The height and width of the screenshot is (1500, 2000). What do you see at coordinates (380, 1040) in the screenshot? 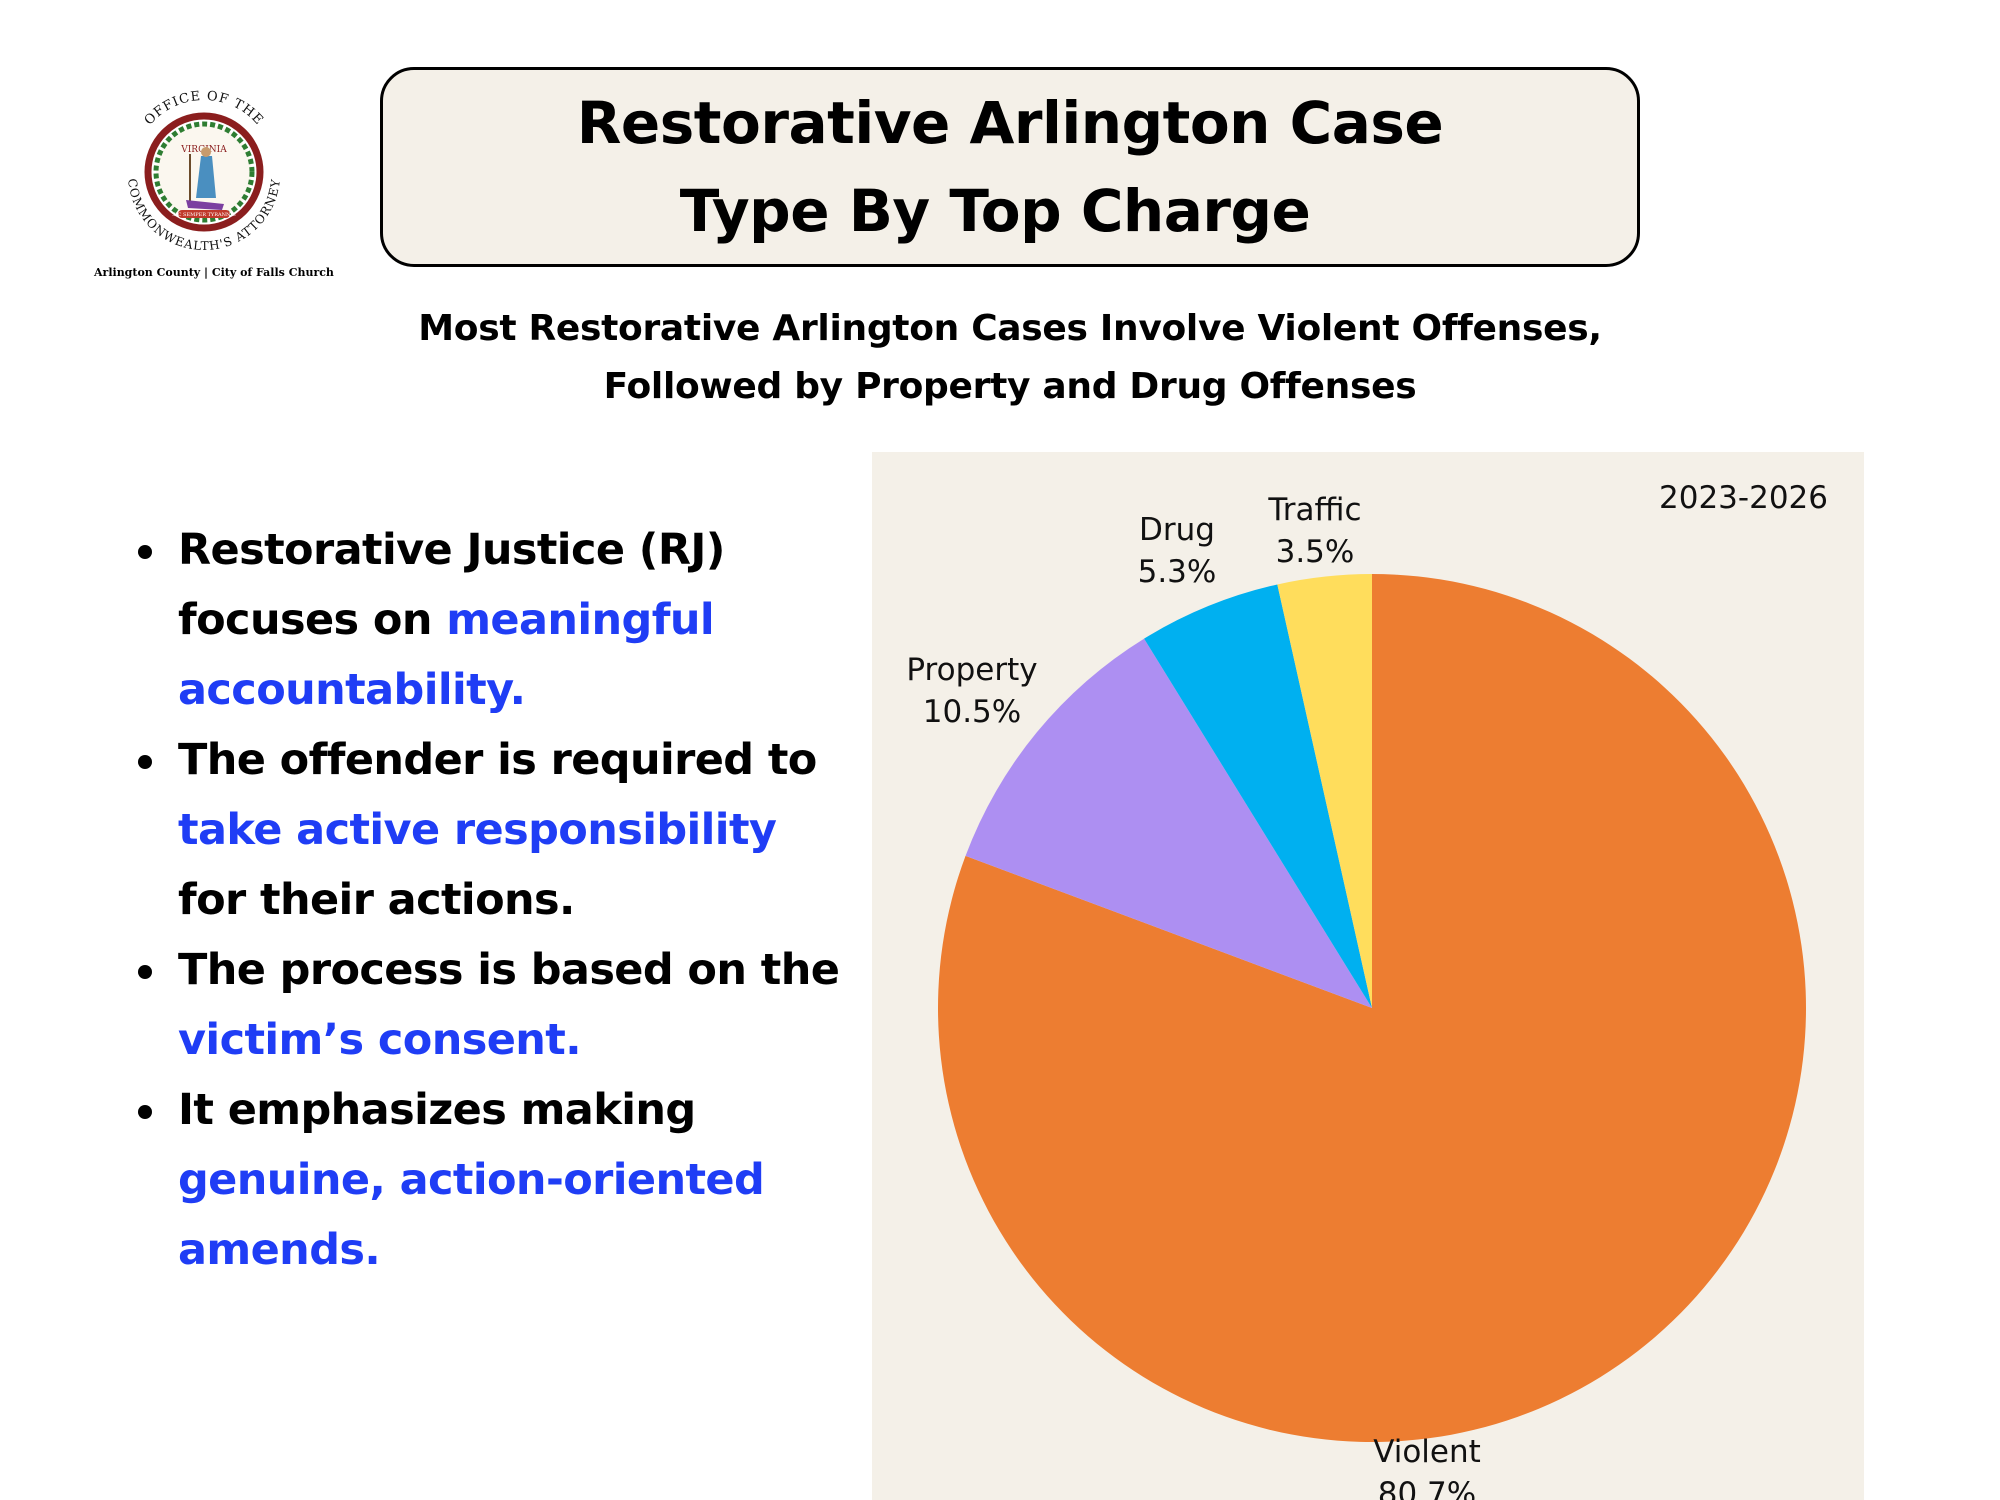
I see `bullet-highlight-text: victim’s consent.` at bounding box center [380, 1040].